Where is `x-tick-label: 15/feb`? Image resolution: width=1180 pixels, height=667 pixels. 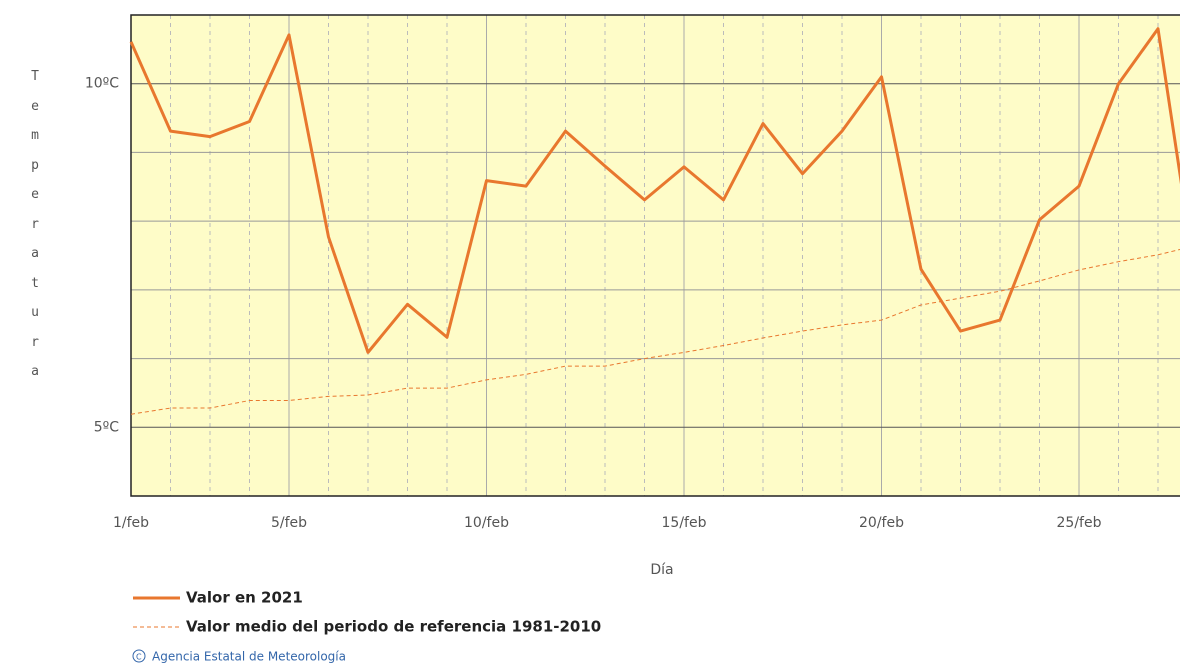 x-tick-label: 15/feb is located at coordinates (684, 523).